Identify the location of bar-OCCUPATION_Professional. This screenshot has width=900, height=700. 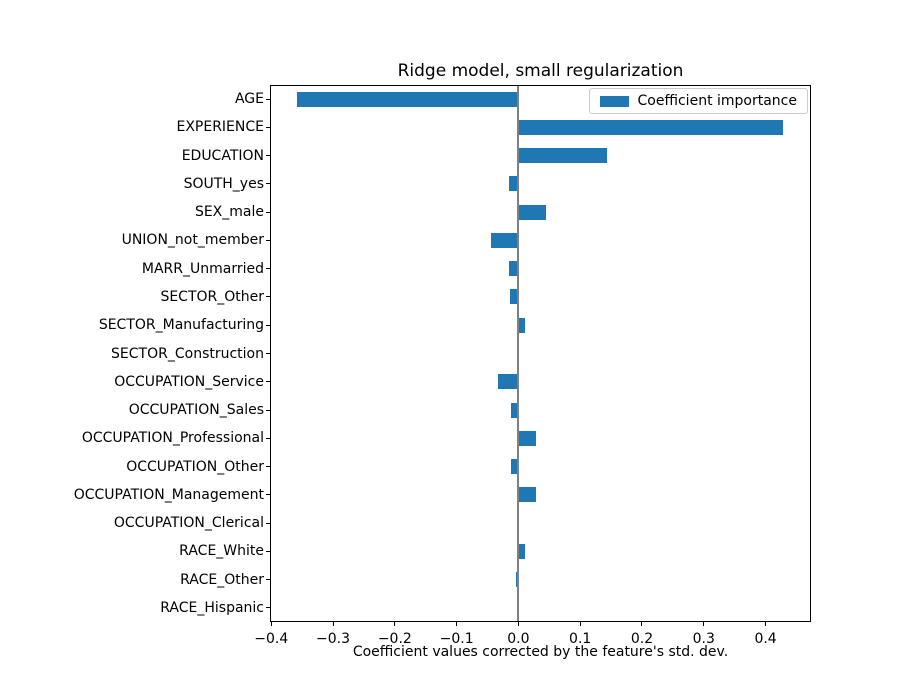
(527, 438).